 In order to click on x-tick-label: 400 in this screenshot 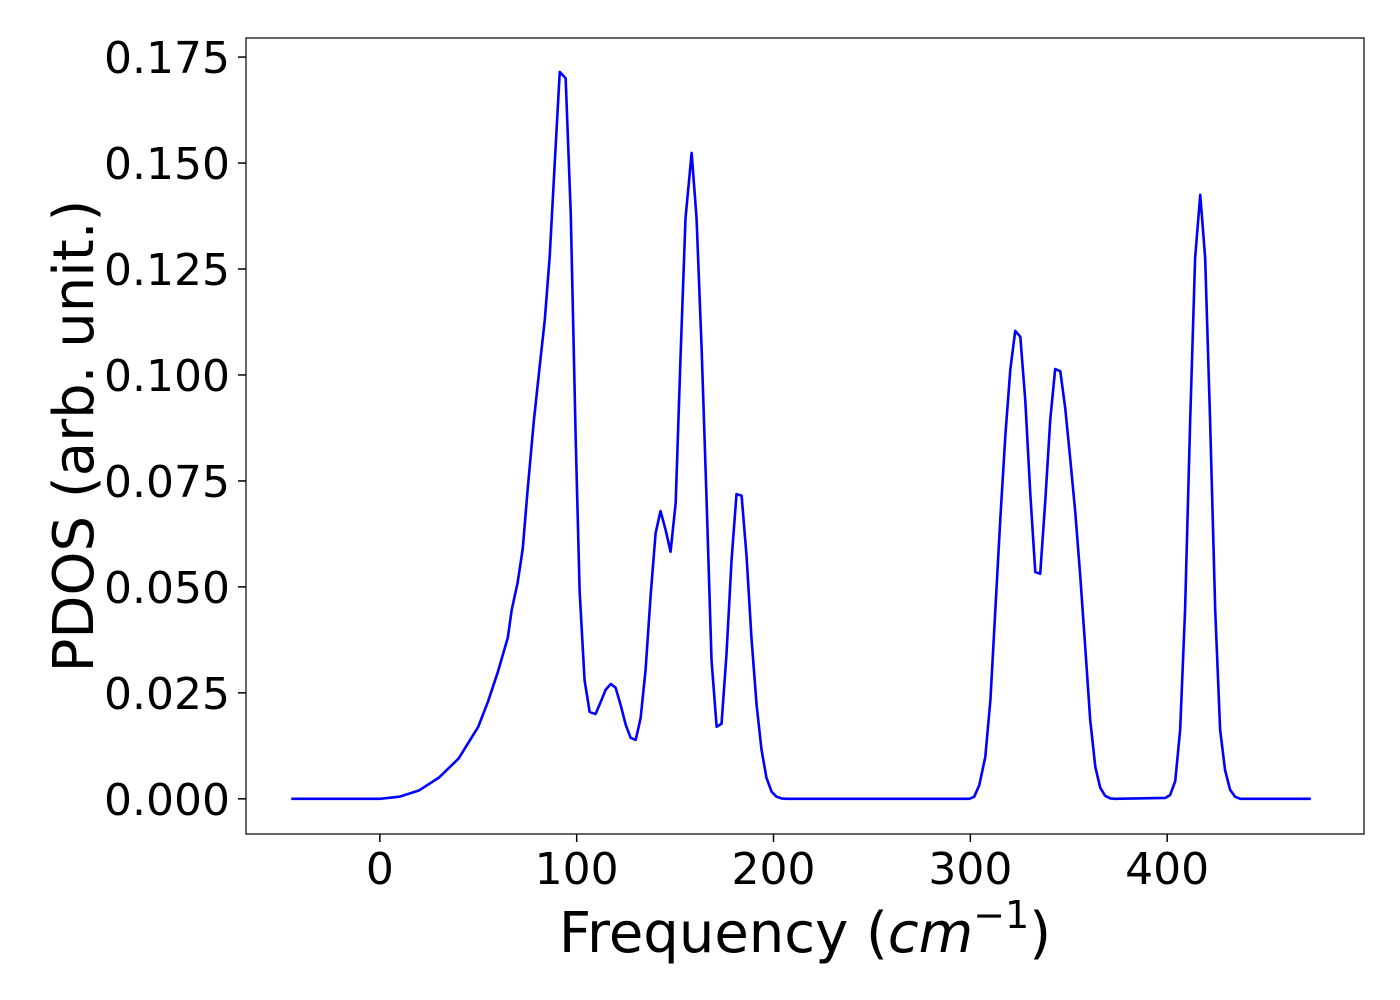, I will do `click(1167, 869)`.